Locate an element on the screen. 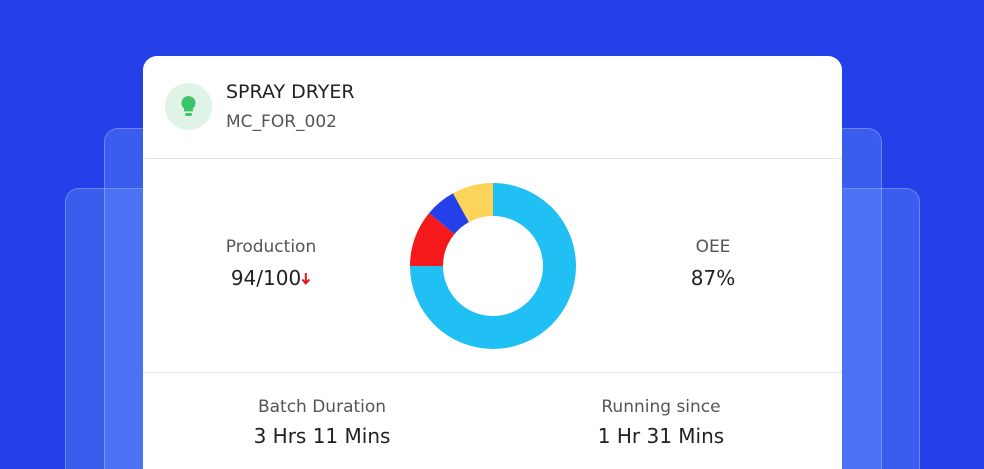 Image resolution: width=984 pixels, height=469 pixels. stat-text: 94/100 is located at coordinates (266, 278).